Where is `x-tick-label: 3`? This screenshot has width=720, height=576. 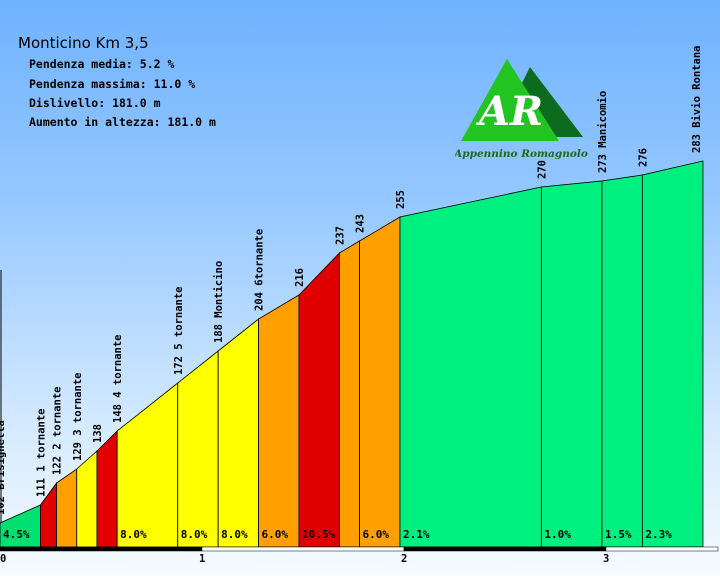
x-tick-label: 3 is located at coordinates (606, 559).